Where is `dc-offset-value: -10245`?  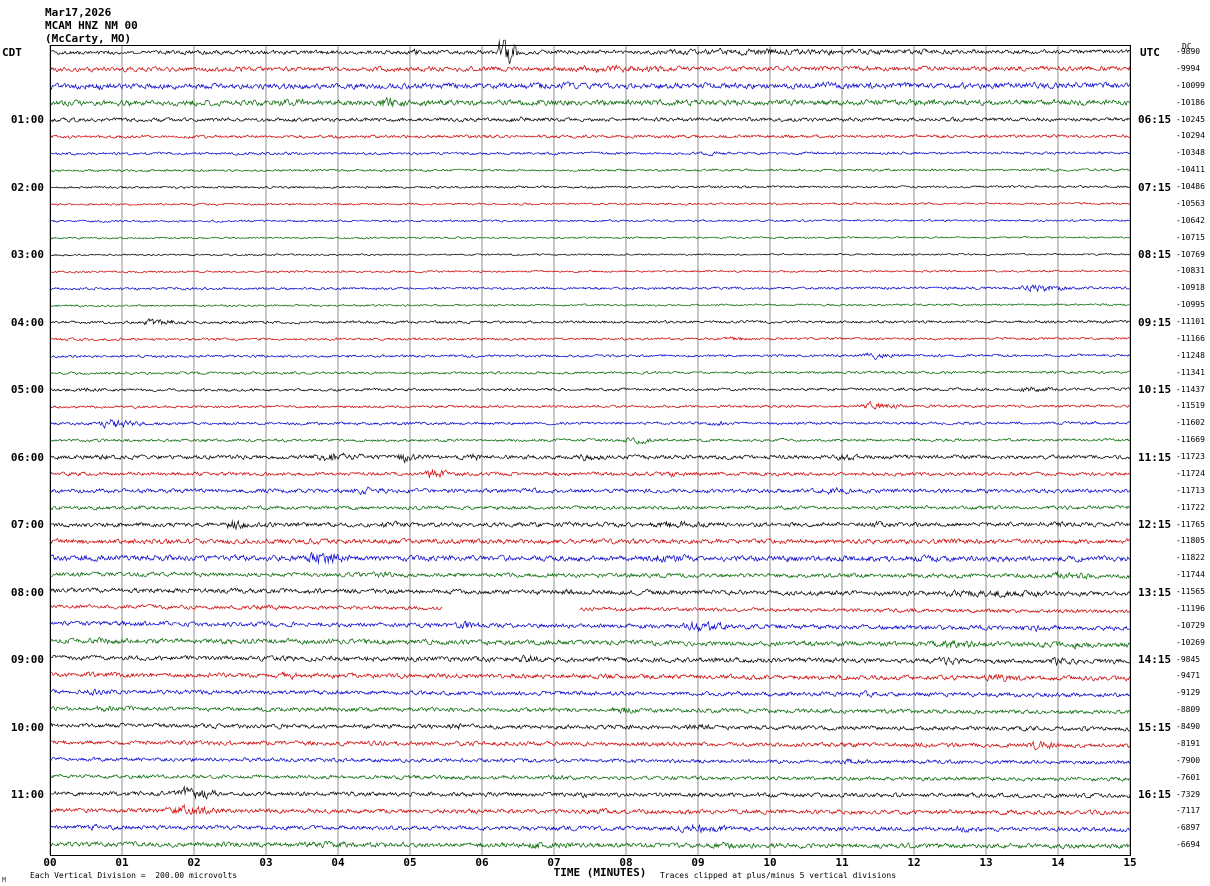
dc-offset-value: -10245 is located at coordinates (1190, 119).